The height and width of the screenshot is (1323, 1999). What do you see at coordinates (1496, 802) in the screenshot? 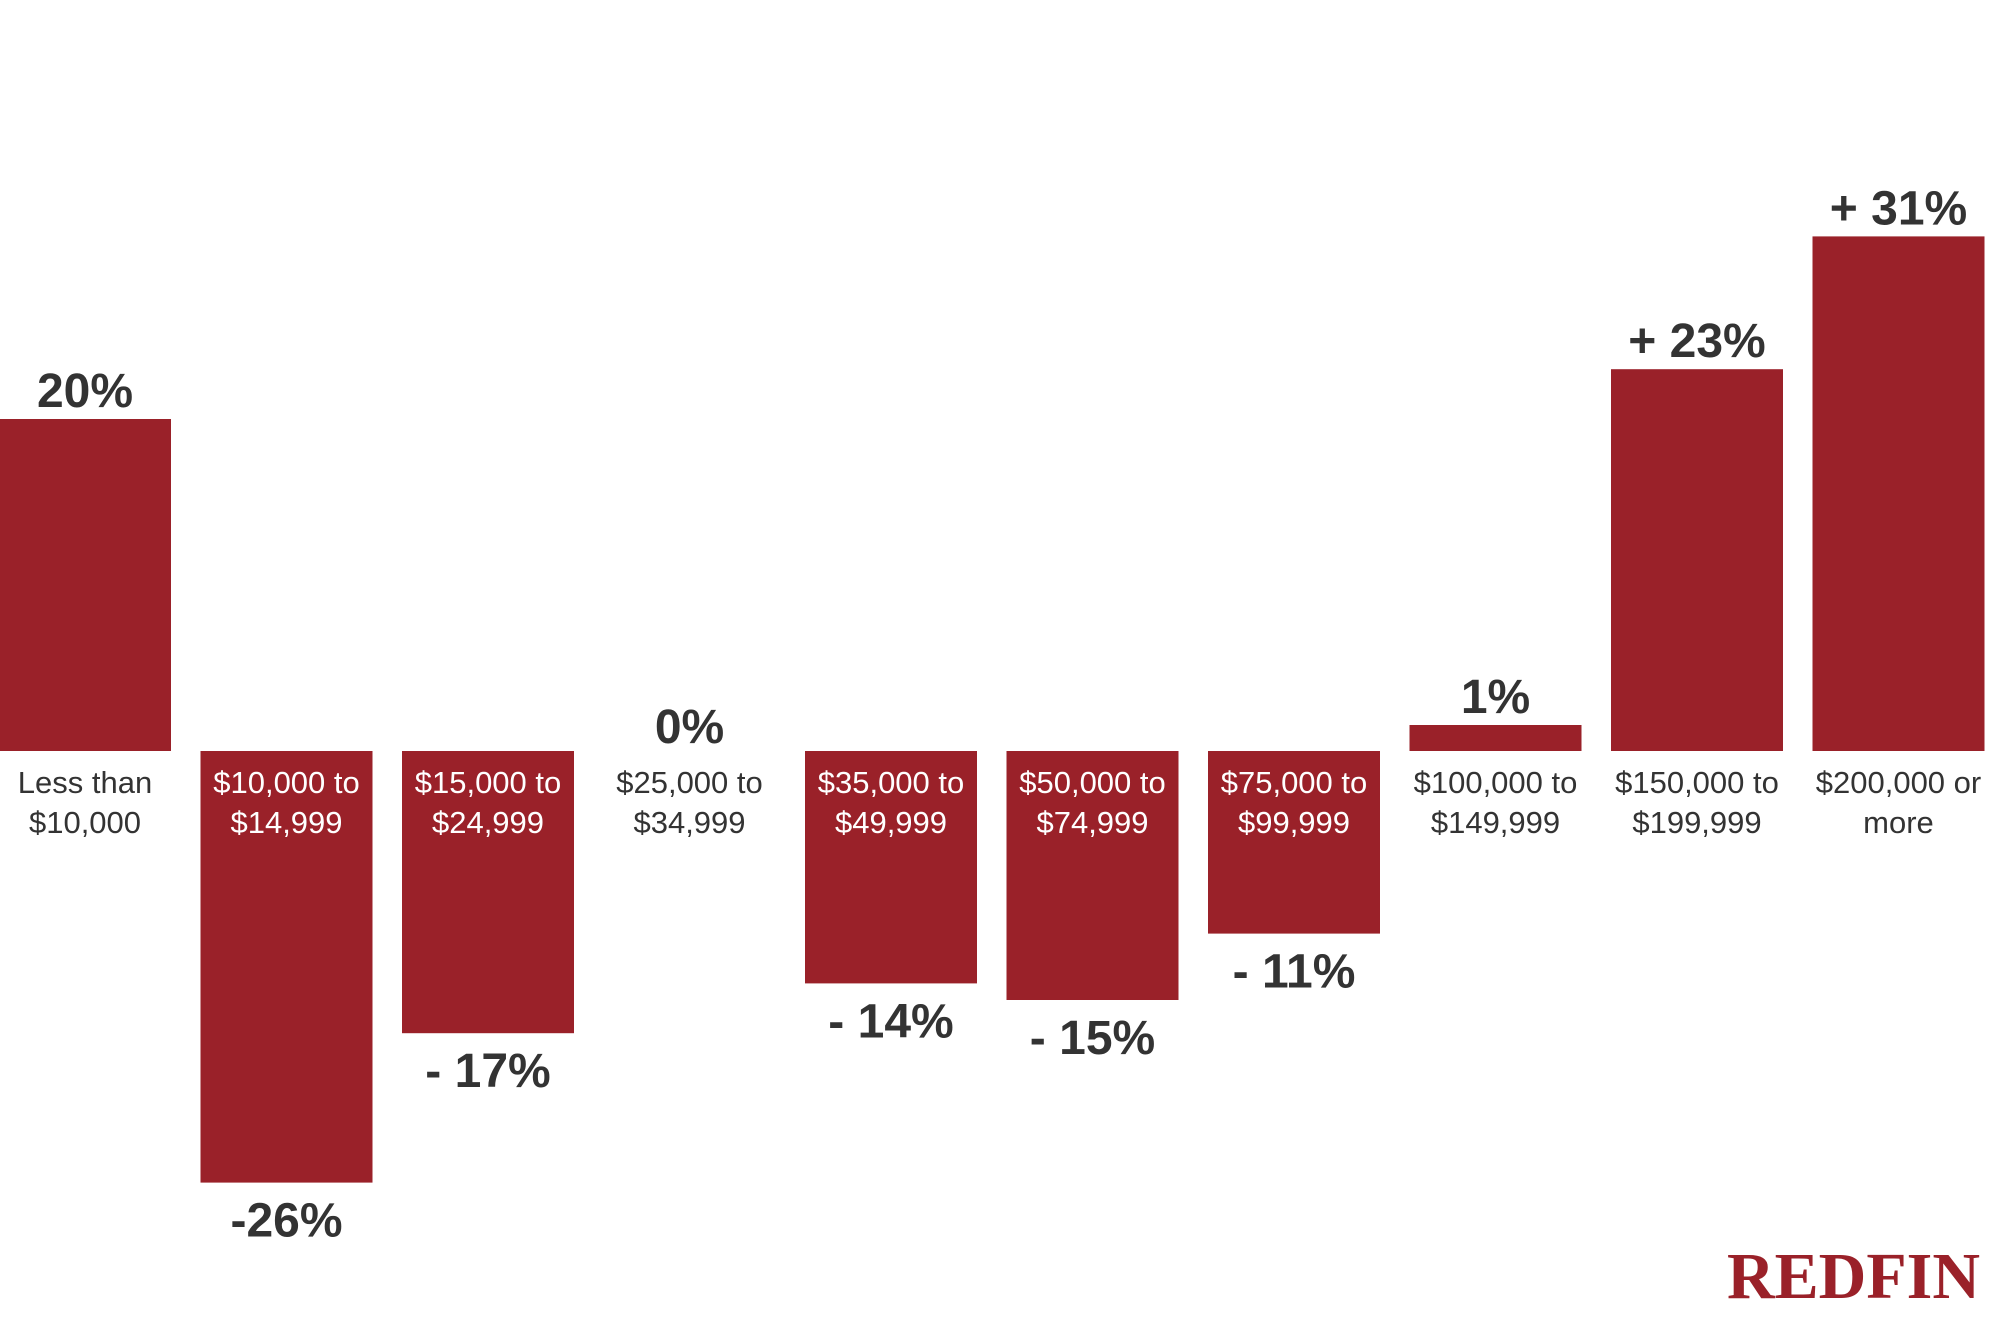
I see `category-label-100-000-to-149-999: $100,000 to $149,999` at bounding box center [1496, 802].